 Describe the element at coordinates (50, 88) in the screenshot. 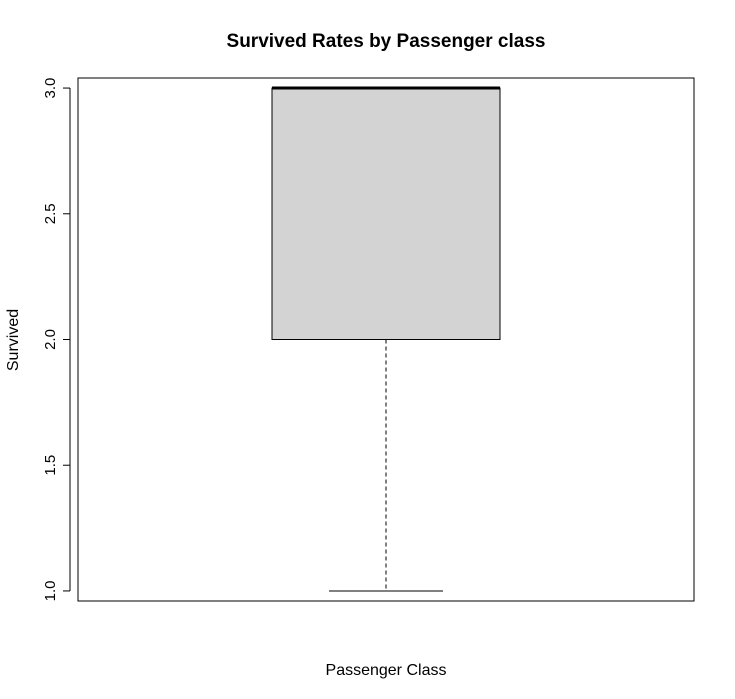

I see `y-tick-label: 3.0` at that location.